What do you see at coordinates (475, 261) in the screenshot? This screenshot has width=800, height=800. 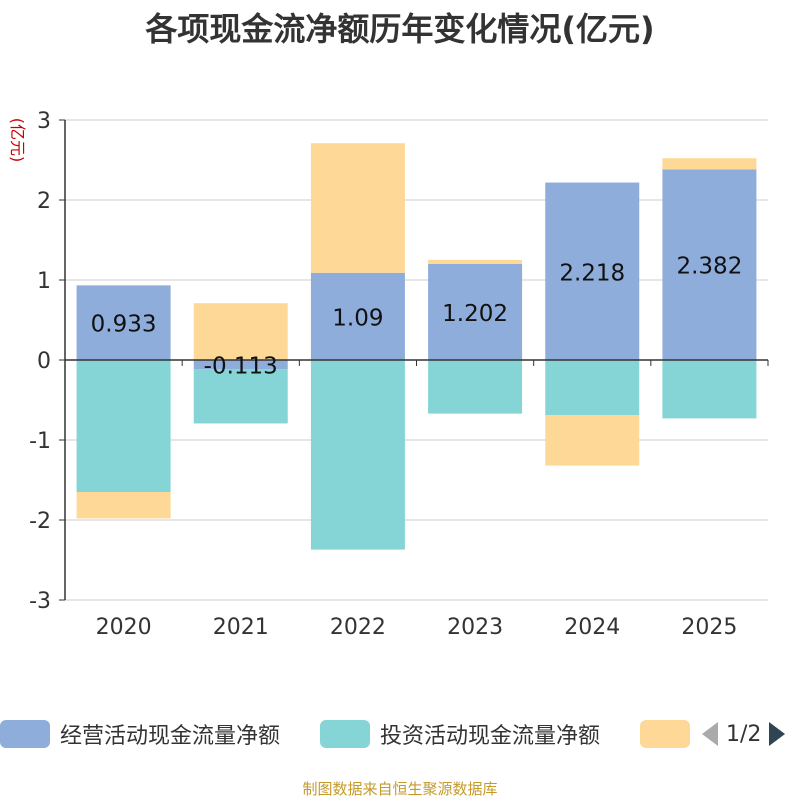 I see `bar-2-2023` at bounding box center [475, 261].